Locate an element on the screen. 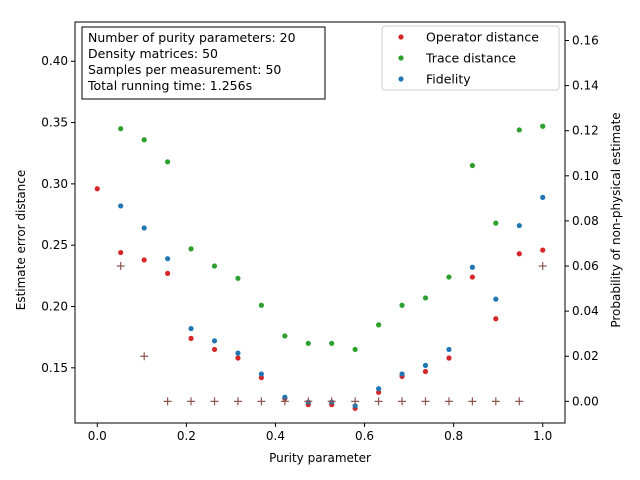 The width and height of the screenshot is (640, 480). legend-item: Fidelity is located at coordinates (434, 79).